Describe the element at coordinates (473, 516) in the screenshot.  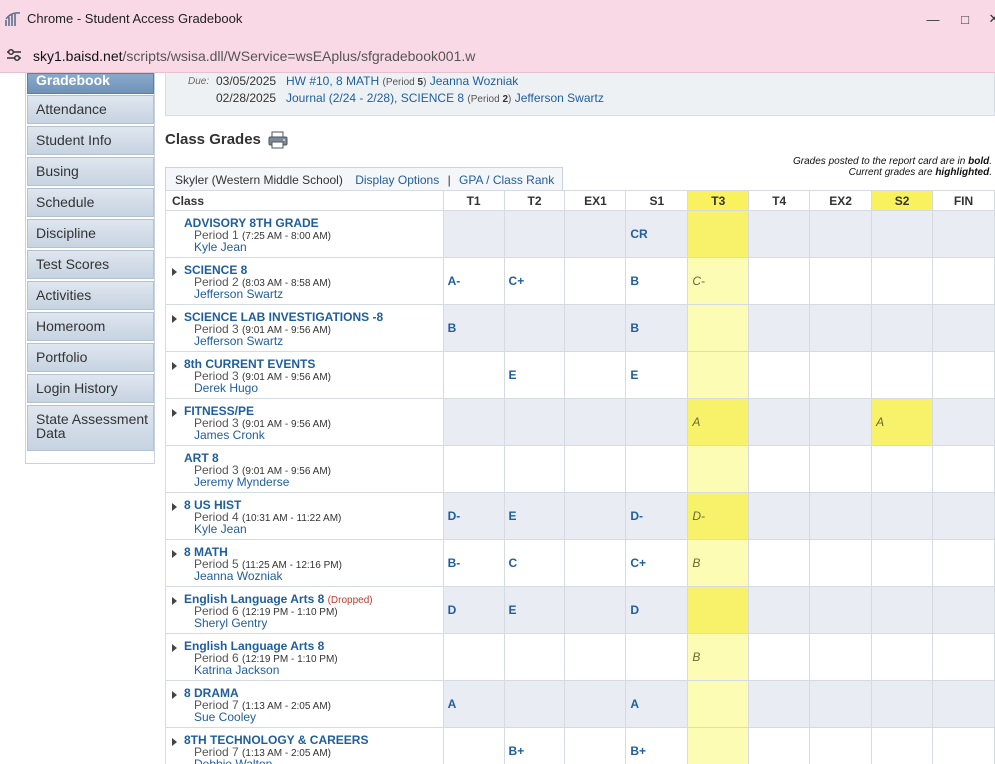
I see `grade-cell-t1: D-` at that location.